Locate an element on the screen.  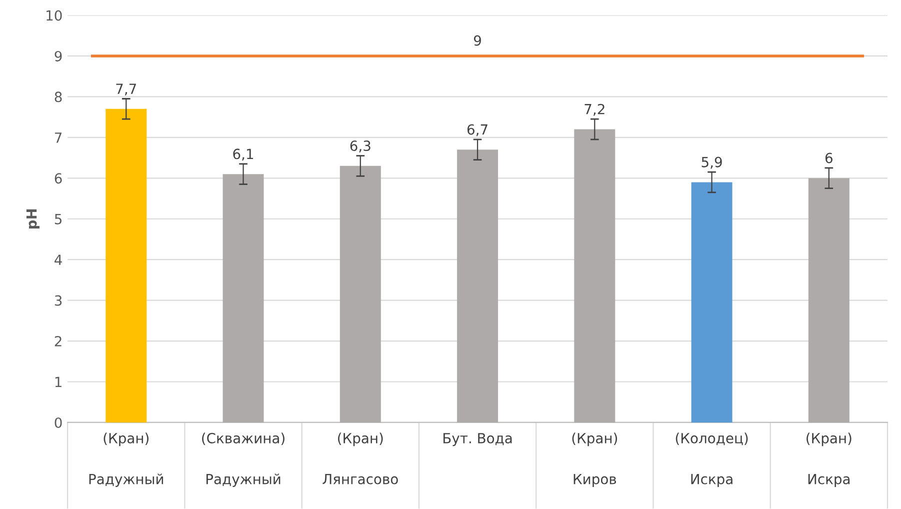
category-label: (Кран) Киров is located at coordinates (595, 459).